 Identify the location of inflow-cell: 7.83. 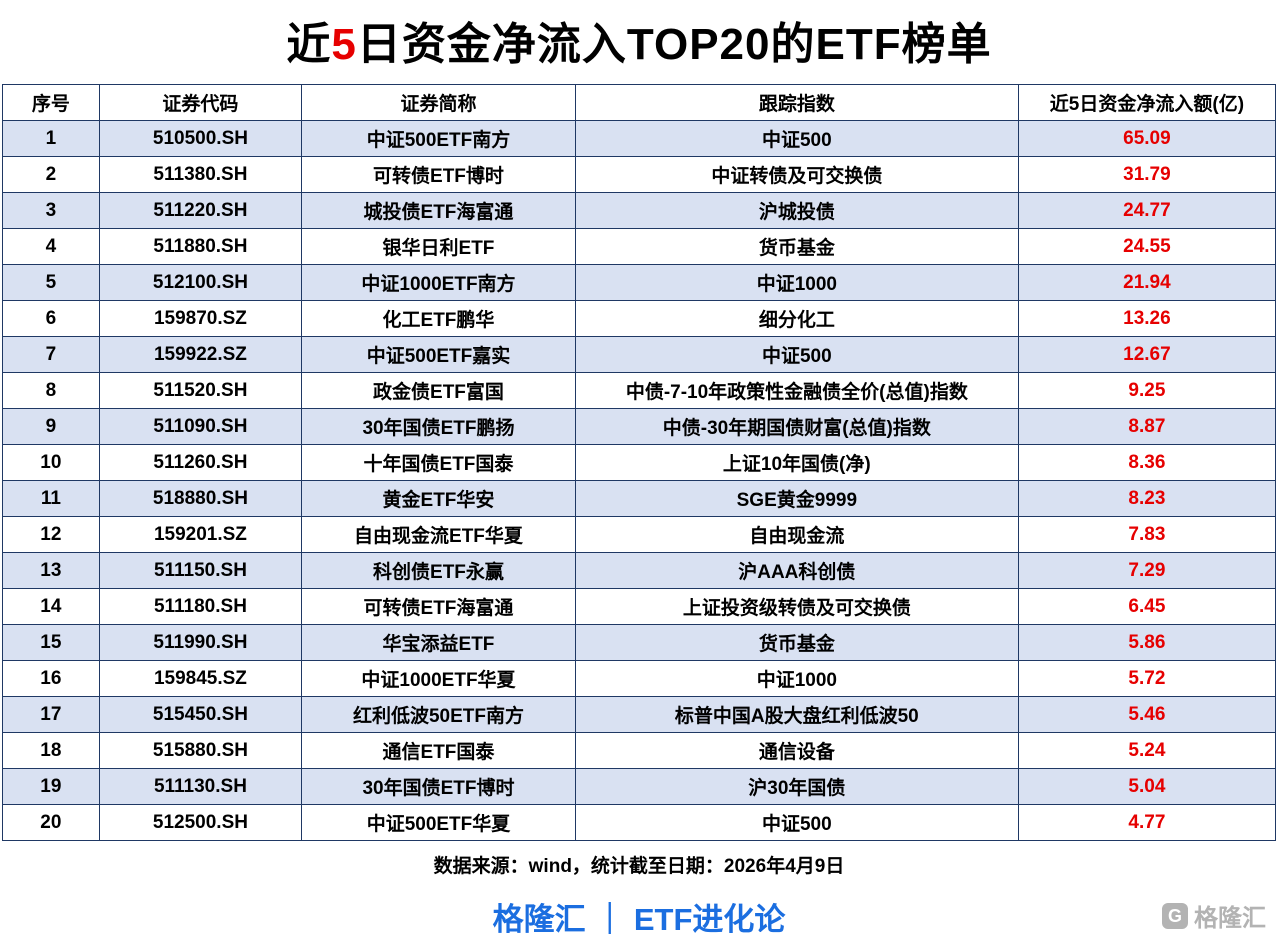
(1147, 534).